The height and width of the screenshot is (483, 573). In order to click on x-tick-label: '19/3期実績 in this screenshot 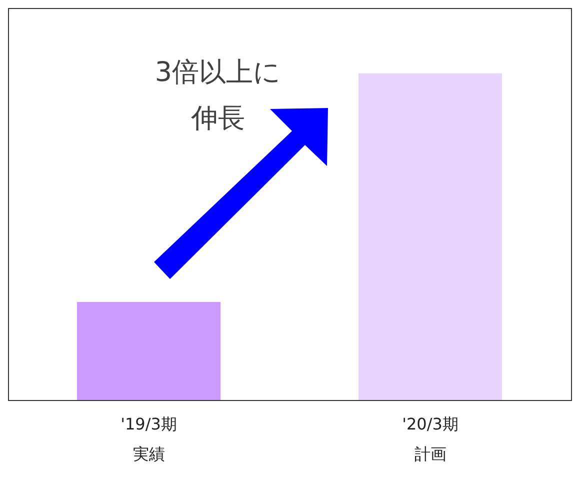, I will do `click(148, 439)`.